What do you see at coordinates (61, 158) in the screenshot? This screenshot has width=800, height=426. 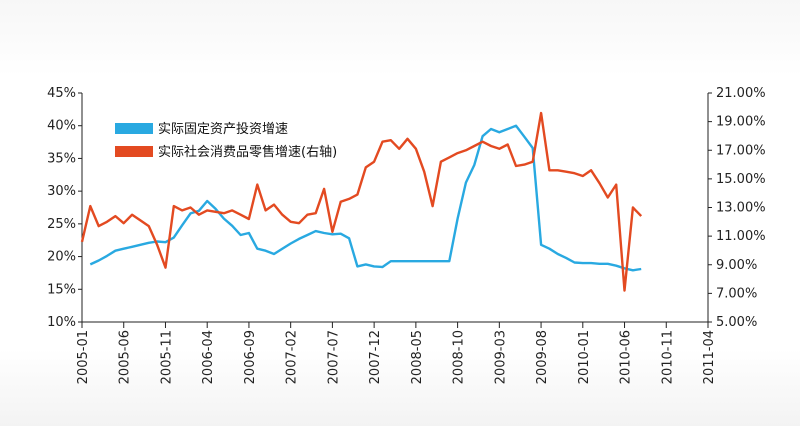 I see `left-tick-label: 35%` at bounding box center [61, 158].